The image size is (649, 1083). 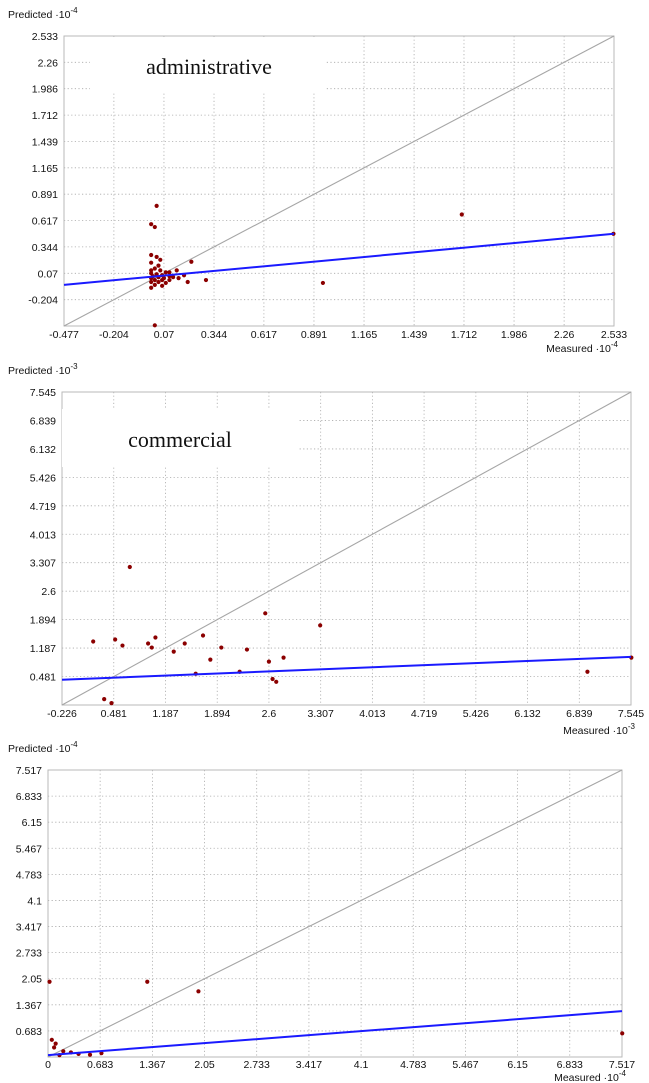 I want to click on y-tick-label: 5.467, so click(x=29, y=849).